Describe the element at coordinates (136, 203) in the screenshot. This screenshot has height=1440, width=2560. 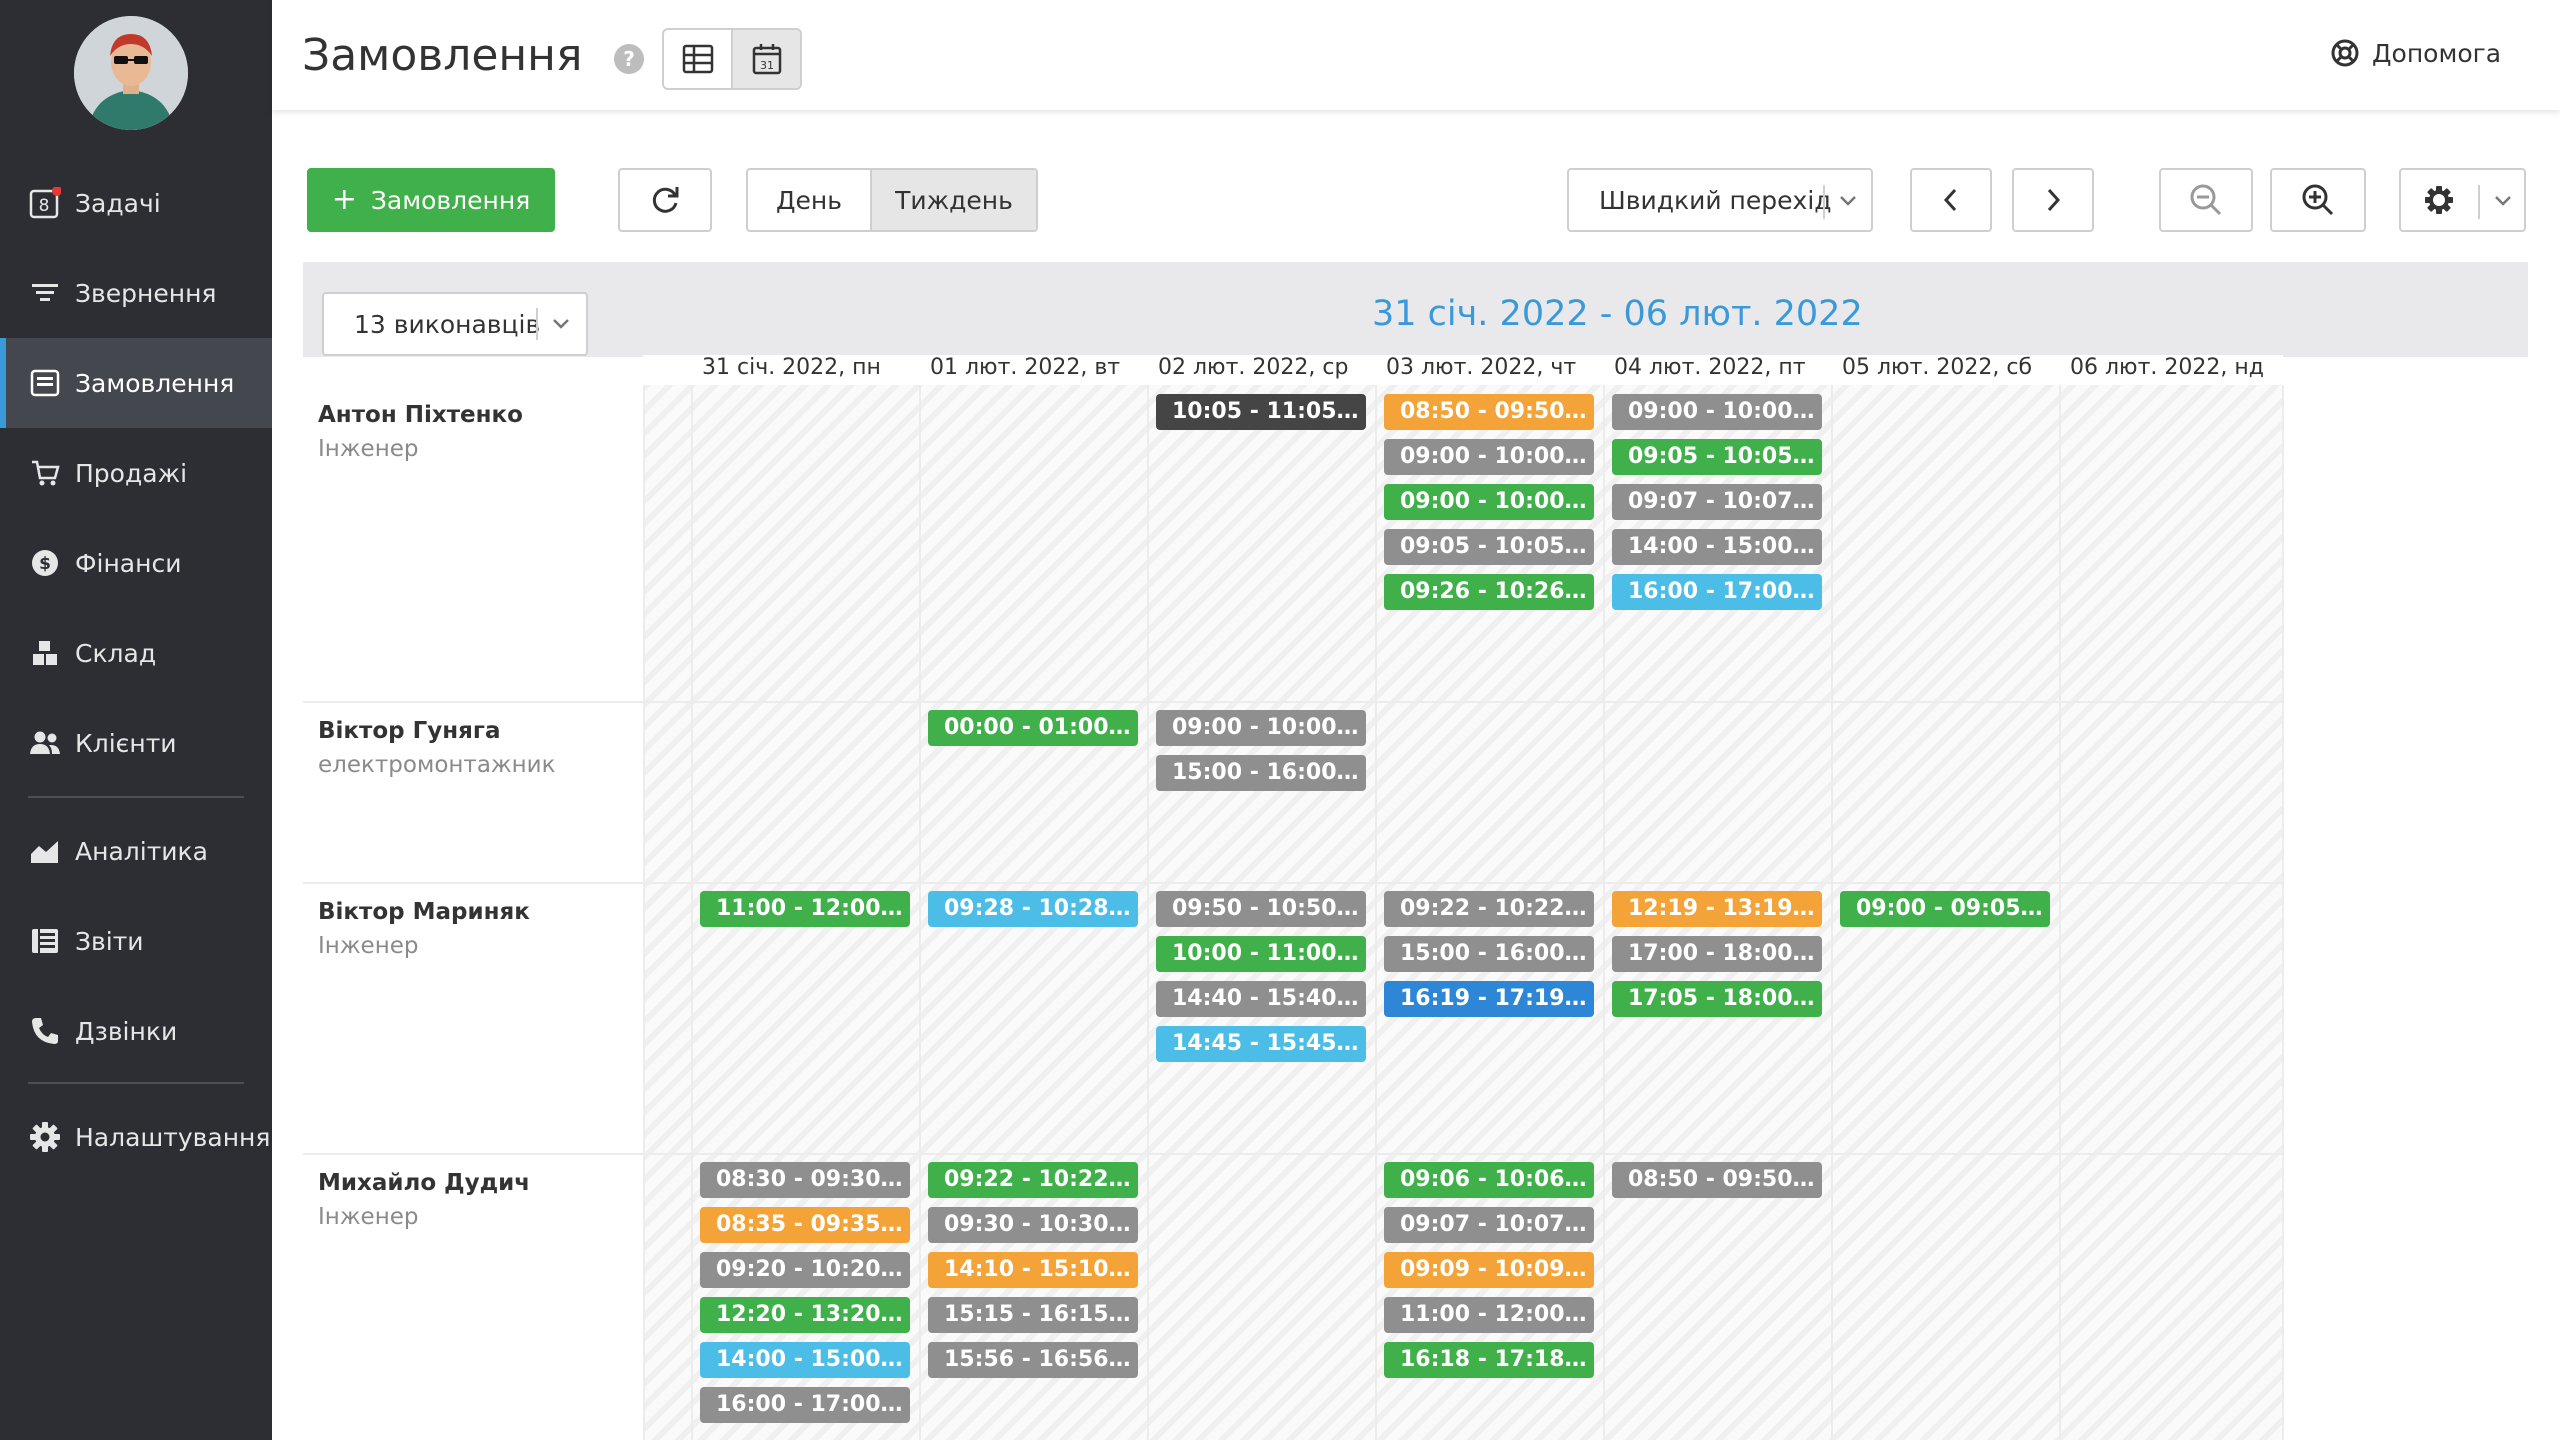
I see `sidebar-item-tasks: 8 Задачі` at that location.